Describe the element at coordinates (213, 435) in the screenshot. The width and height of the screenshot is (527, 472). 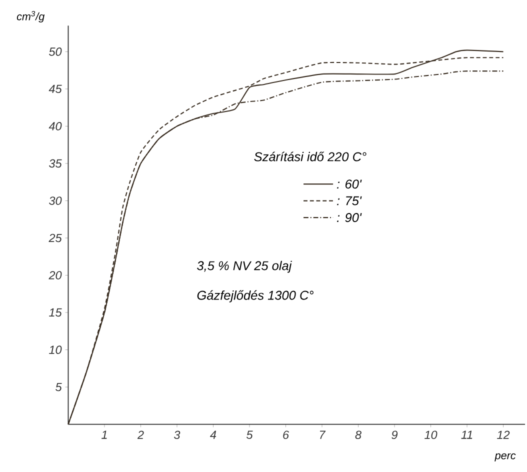
I see `x-tick-label: 4` at that location.